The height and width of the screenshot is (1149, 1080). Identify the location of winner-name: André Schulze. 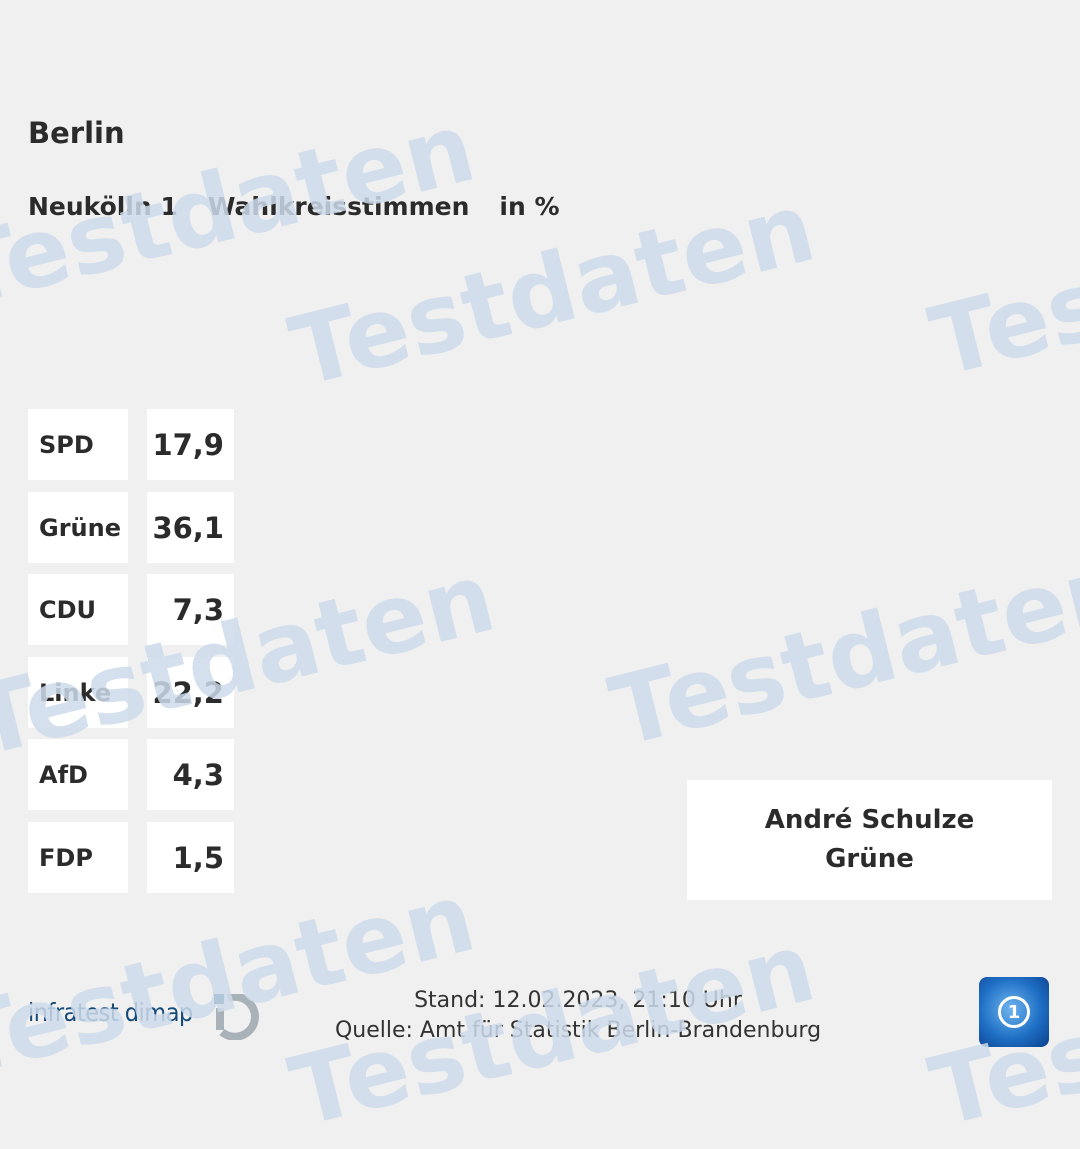
(869, 820).